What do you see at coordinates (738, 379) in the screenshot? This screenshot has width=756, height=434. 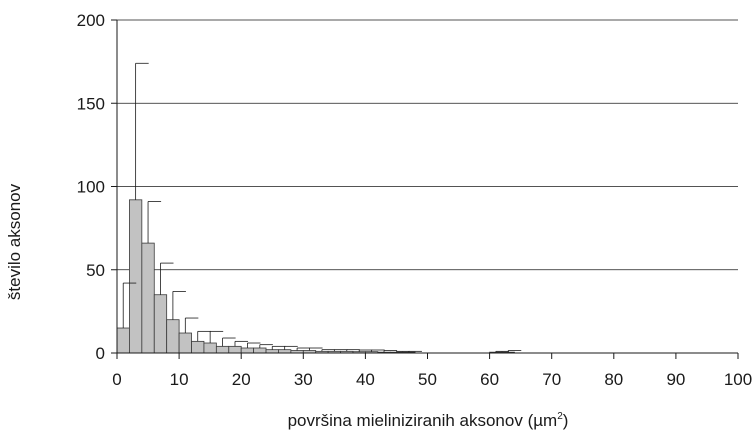 I see `x-tick-label-100: 100` at bounding box center [738, 379].